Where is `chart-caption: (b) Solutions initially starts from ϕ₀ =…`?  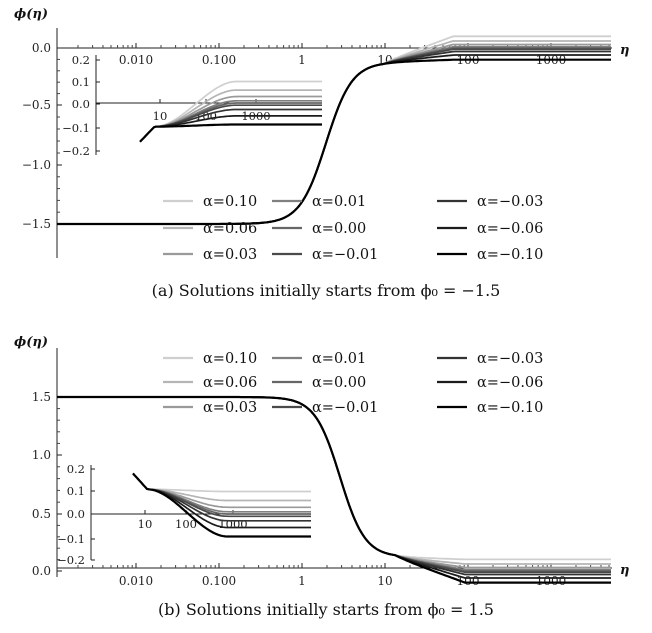
chart-caption: (b) Solutions initially starts from ϕ₀ =… is located at coordinates (326, 609).